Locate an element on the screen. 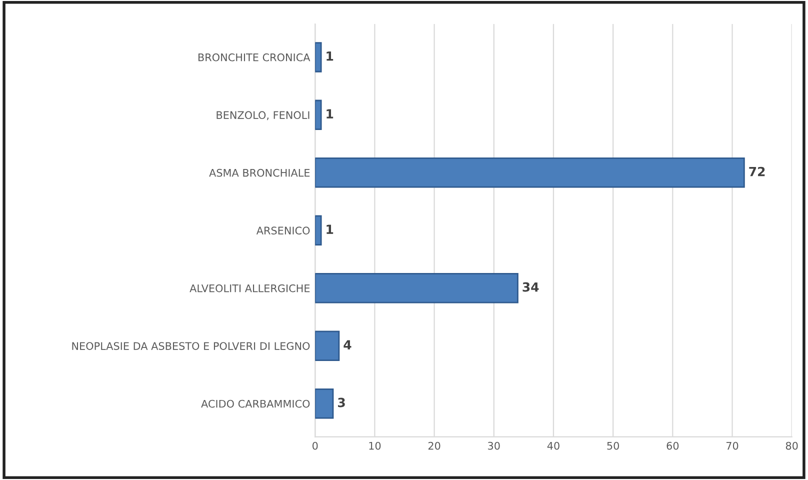 Image resolution: width=808 pixels, height=480 pixels. x-tick-label: 30 is located at coordinates (494, 446).